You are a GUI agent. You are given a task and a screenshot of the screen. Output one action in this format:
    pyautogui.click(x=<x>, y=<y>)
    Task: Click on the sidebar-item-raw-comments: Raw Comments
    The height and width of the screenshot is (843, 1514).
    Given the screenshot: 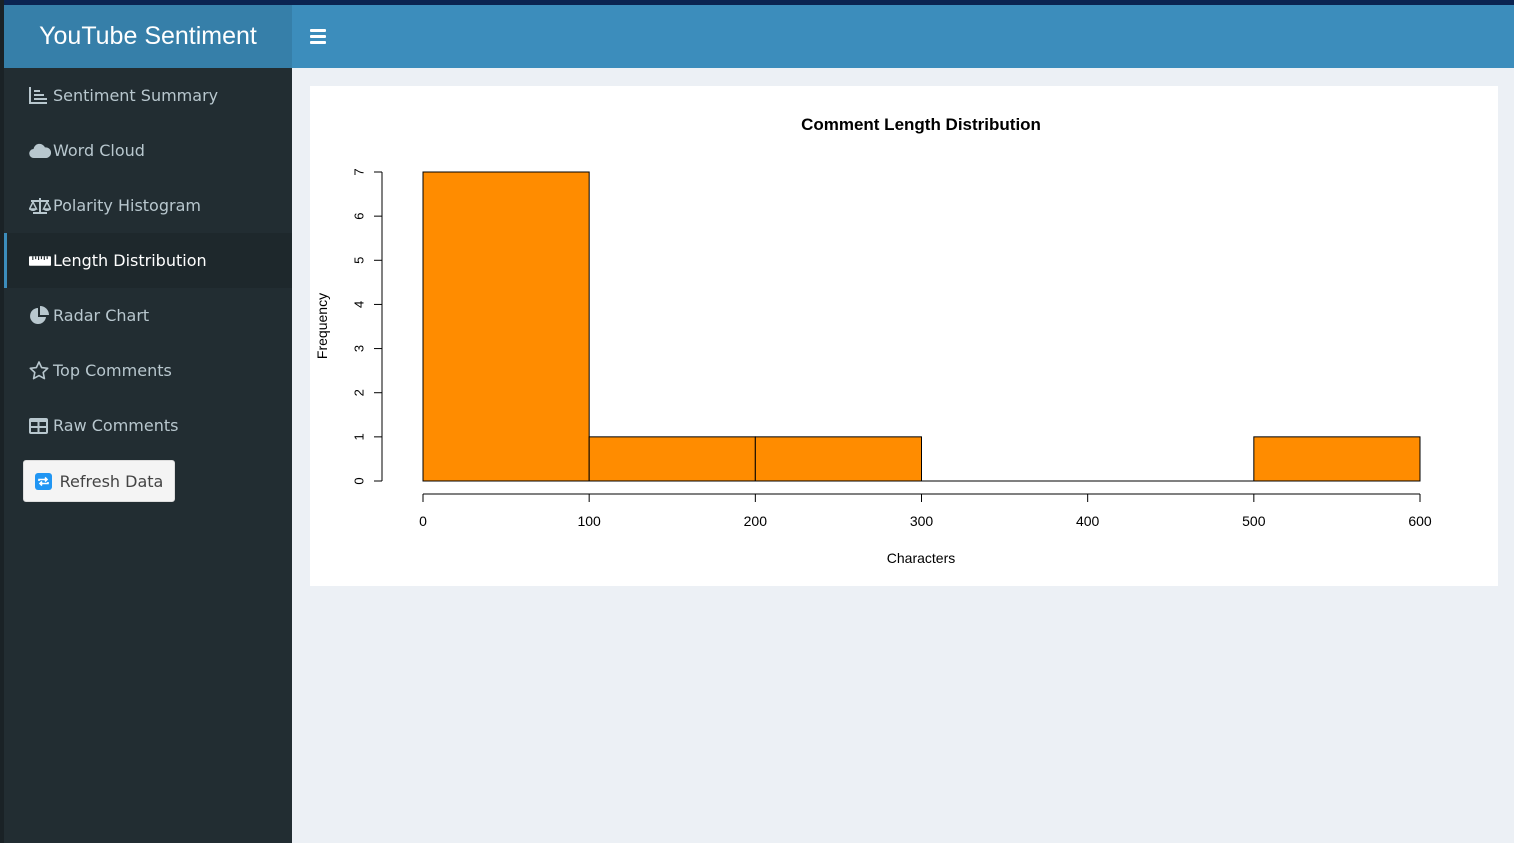 What is the action you would take?
    pyautogui.click(x=148, y=425)
    